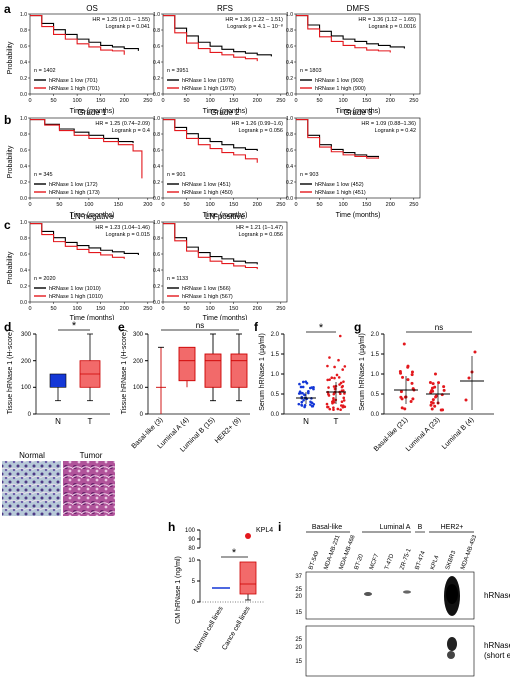 The height and width of the screenshot is (685, 510). Describe the element at coordinates (26, 388) in the screenshot. I see `d-ytick-1: 100` at that location.